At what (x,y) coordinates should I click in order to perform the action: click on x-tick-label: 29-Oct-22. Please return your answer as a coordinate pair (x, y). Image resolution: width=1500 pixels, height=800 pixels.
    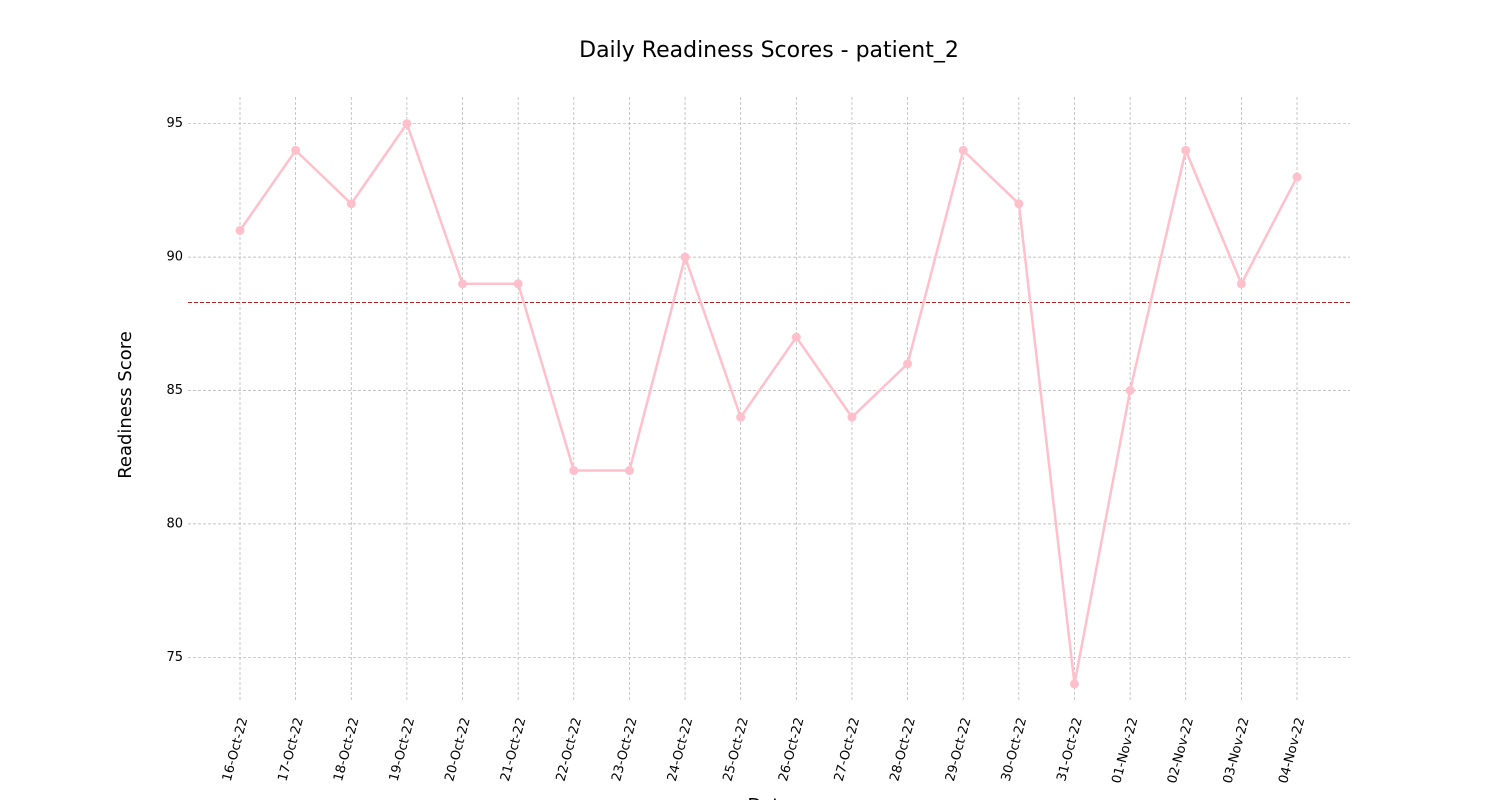
    Looking at the image, I should click on (958, 749).